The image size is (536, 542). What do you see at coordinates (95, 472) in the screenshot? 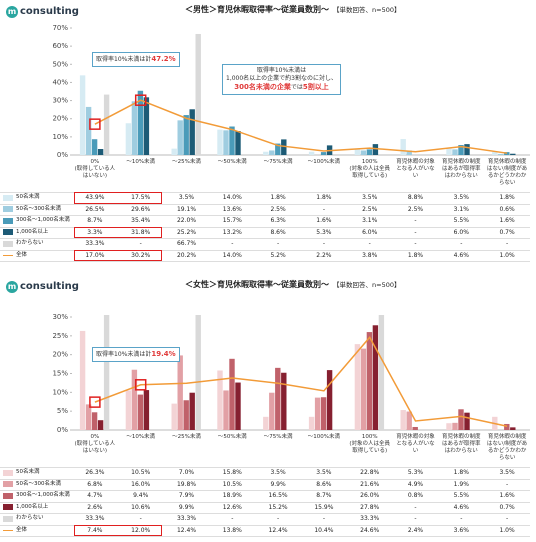
I see `table-cell: 26.3%` at bounding box center [95, 472].